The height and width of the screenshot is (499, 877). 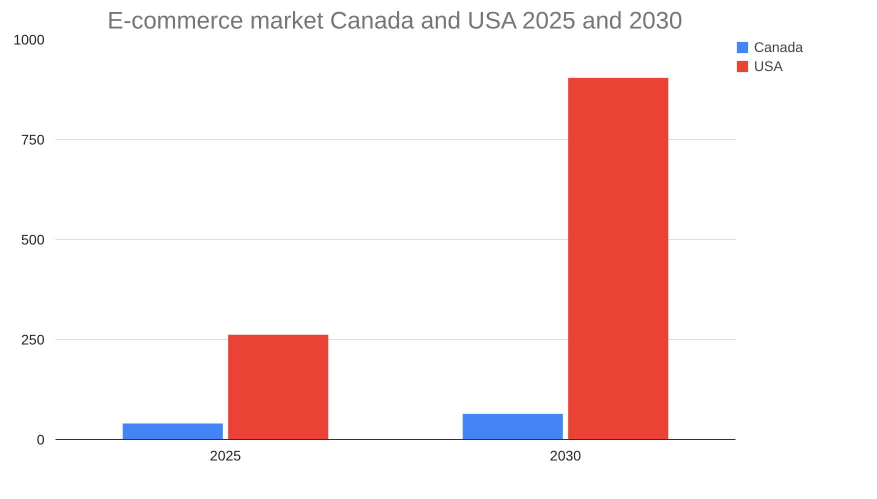 I want to click on y-tick-label: 1000, so click(x=29, y=40).